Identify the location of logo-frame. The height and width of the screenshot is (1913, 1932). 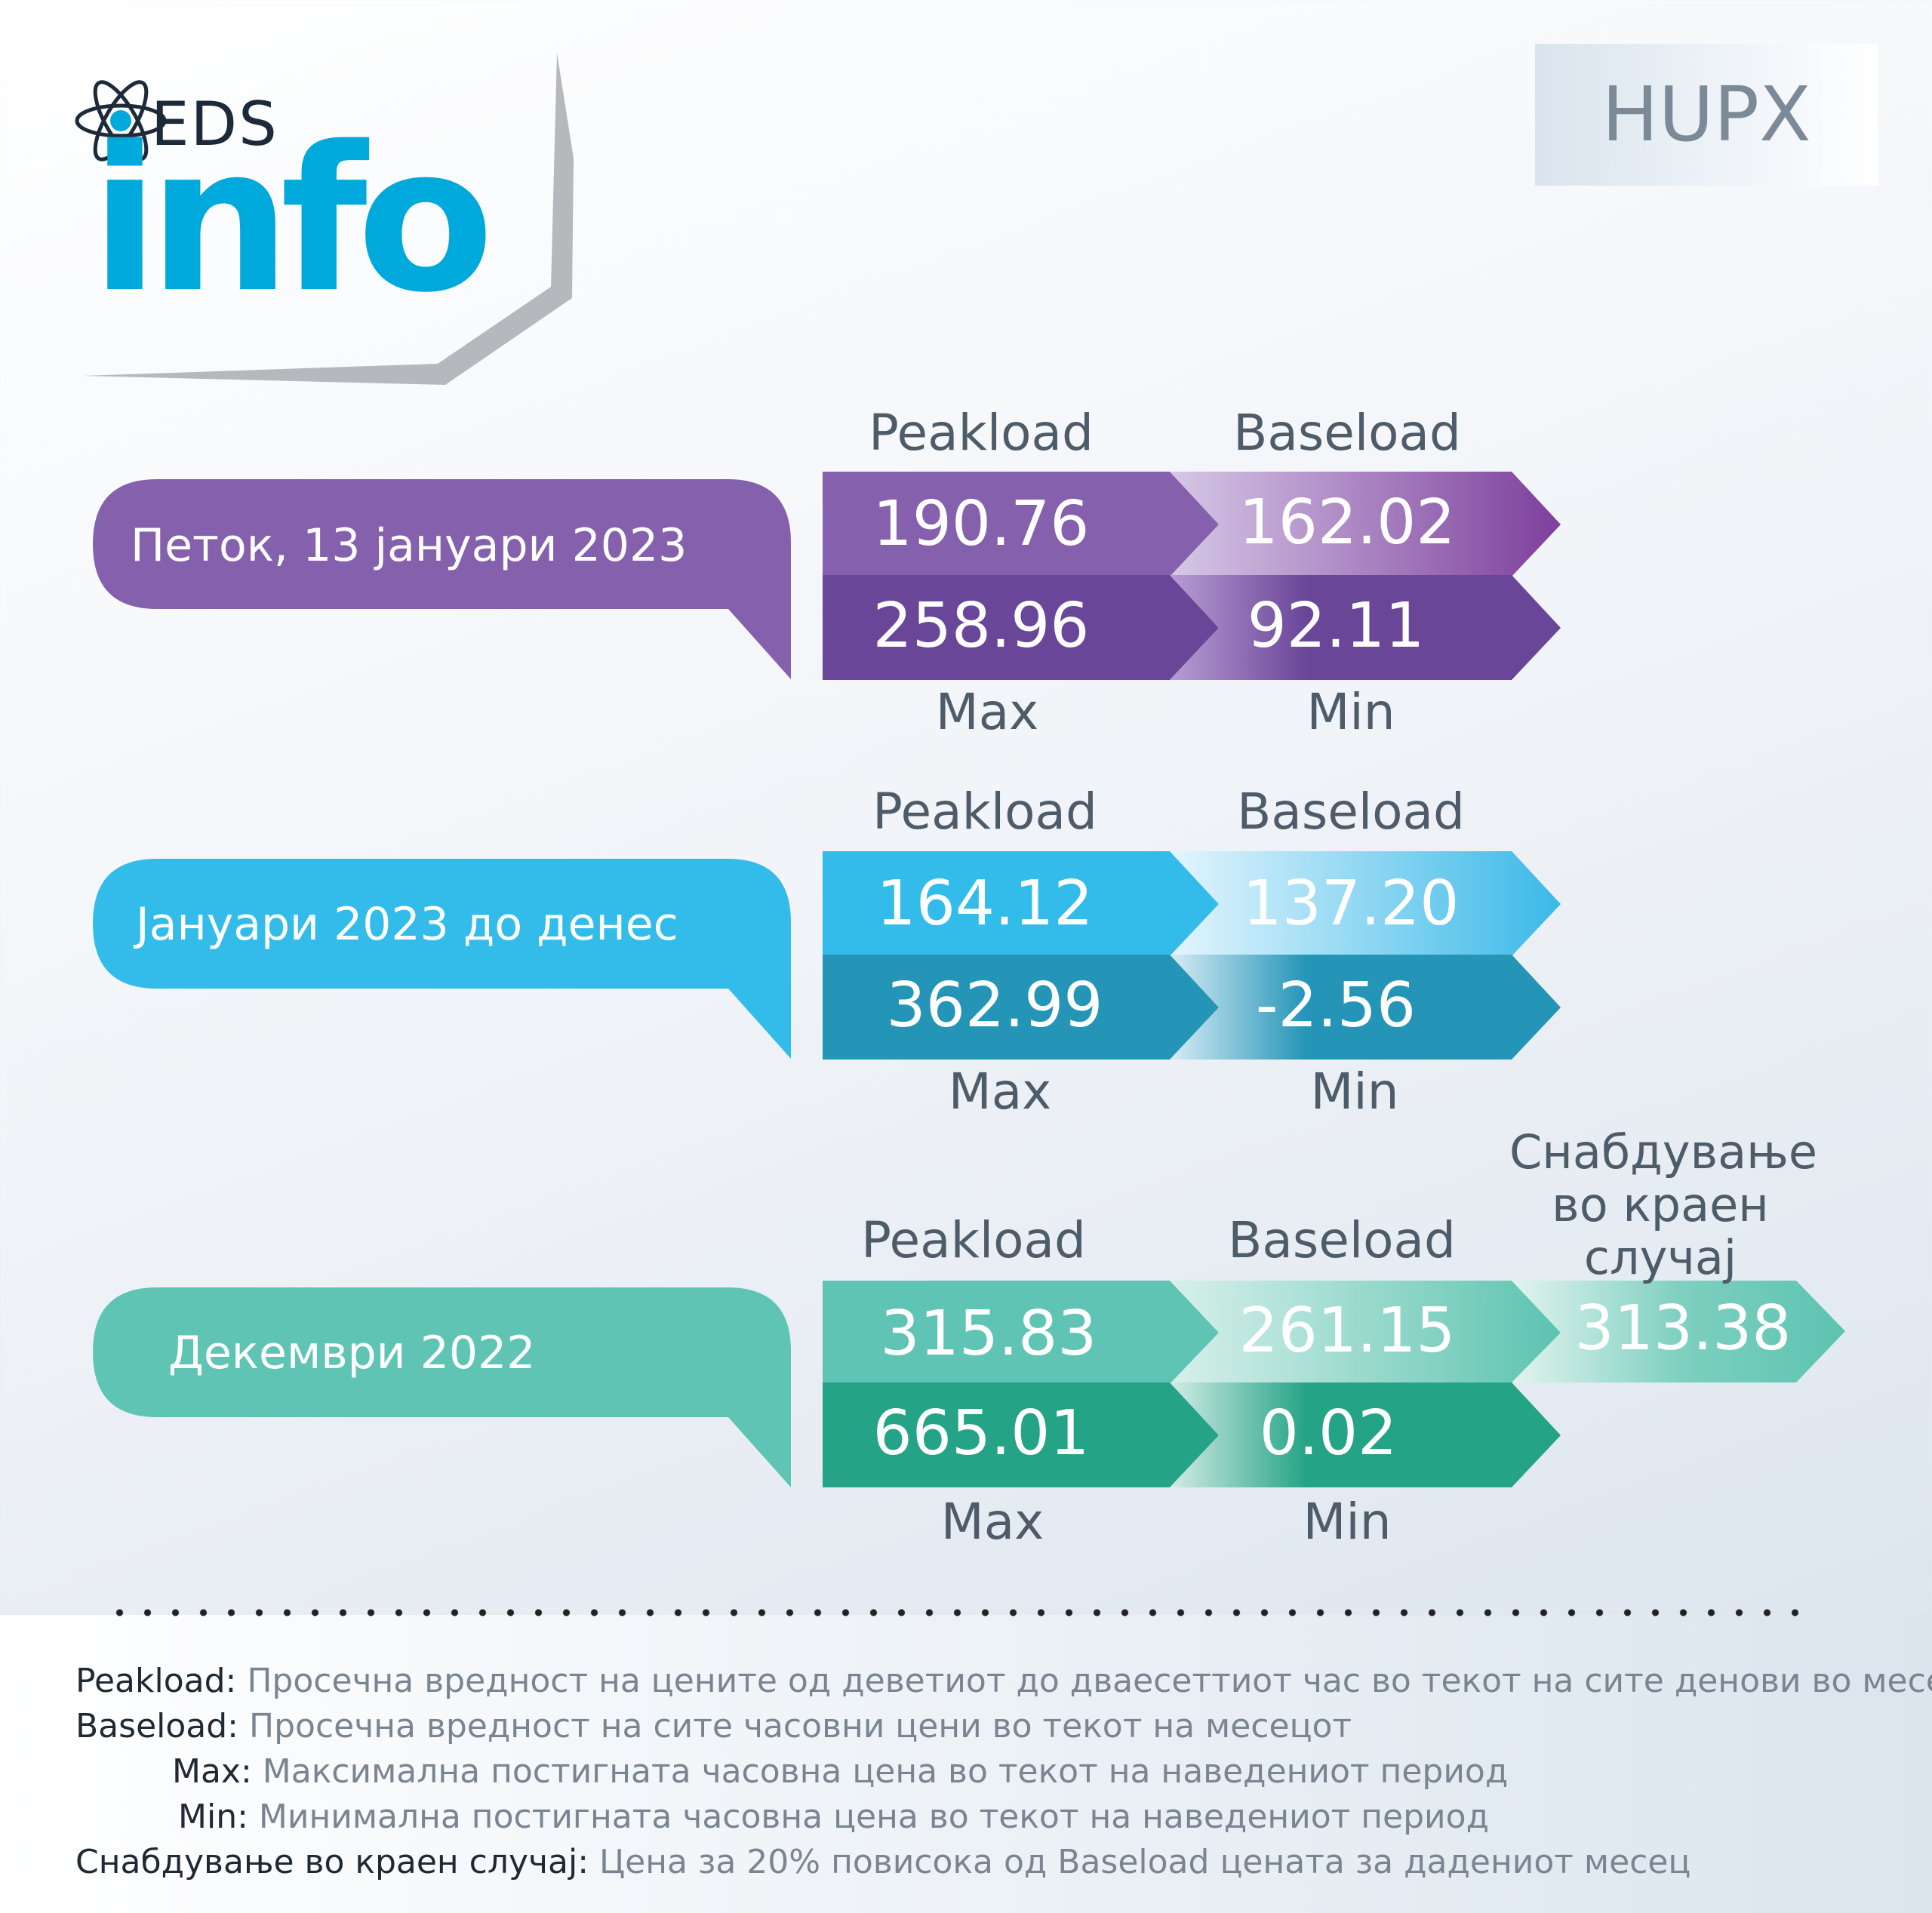
(324, 219).